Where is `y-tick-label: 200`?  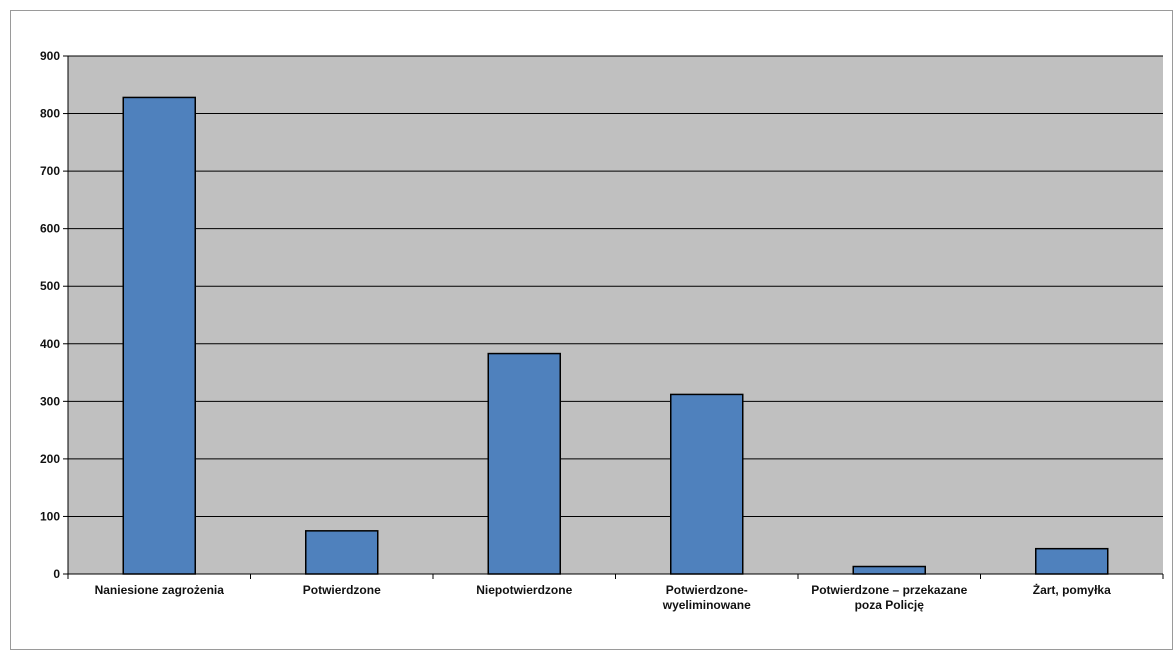
y-tick-label: 200 is located at coordinates (50, 459).